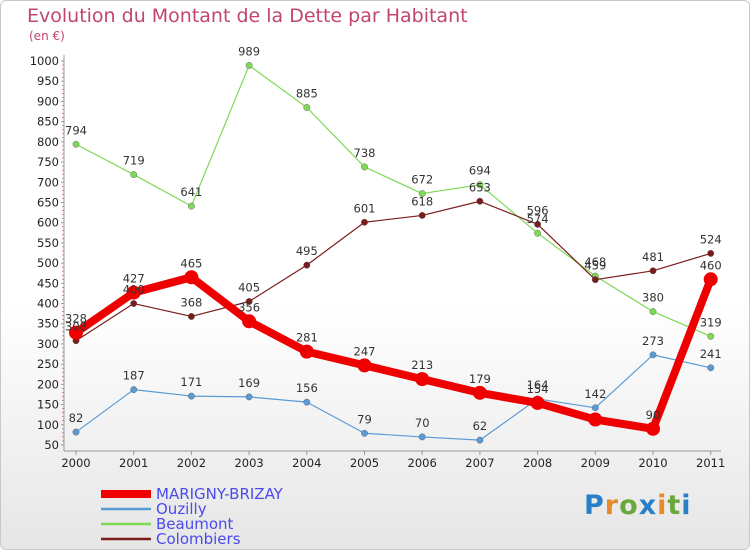 The width and height of the screenshot is (750, 550). I want to click on logo-letter: i, so click(662, 505).